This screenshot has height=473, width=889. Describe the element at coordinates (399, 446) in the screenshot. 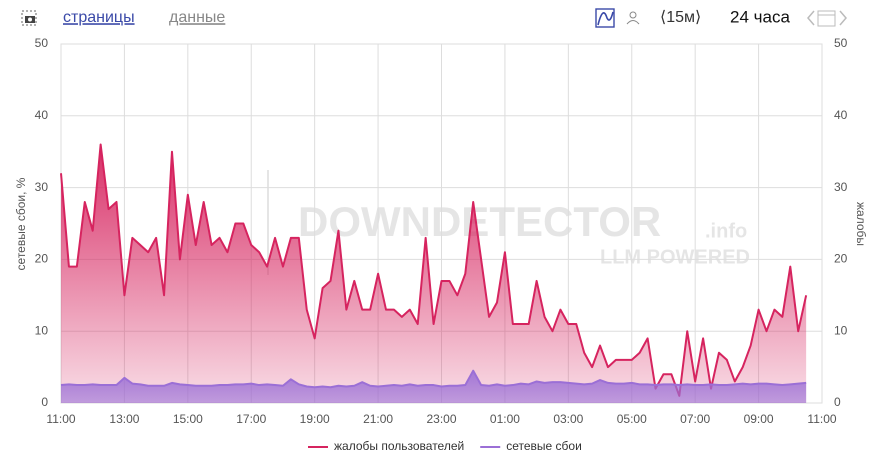

I see `legend-label: жалобы пользователей` at that location.